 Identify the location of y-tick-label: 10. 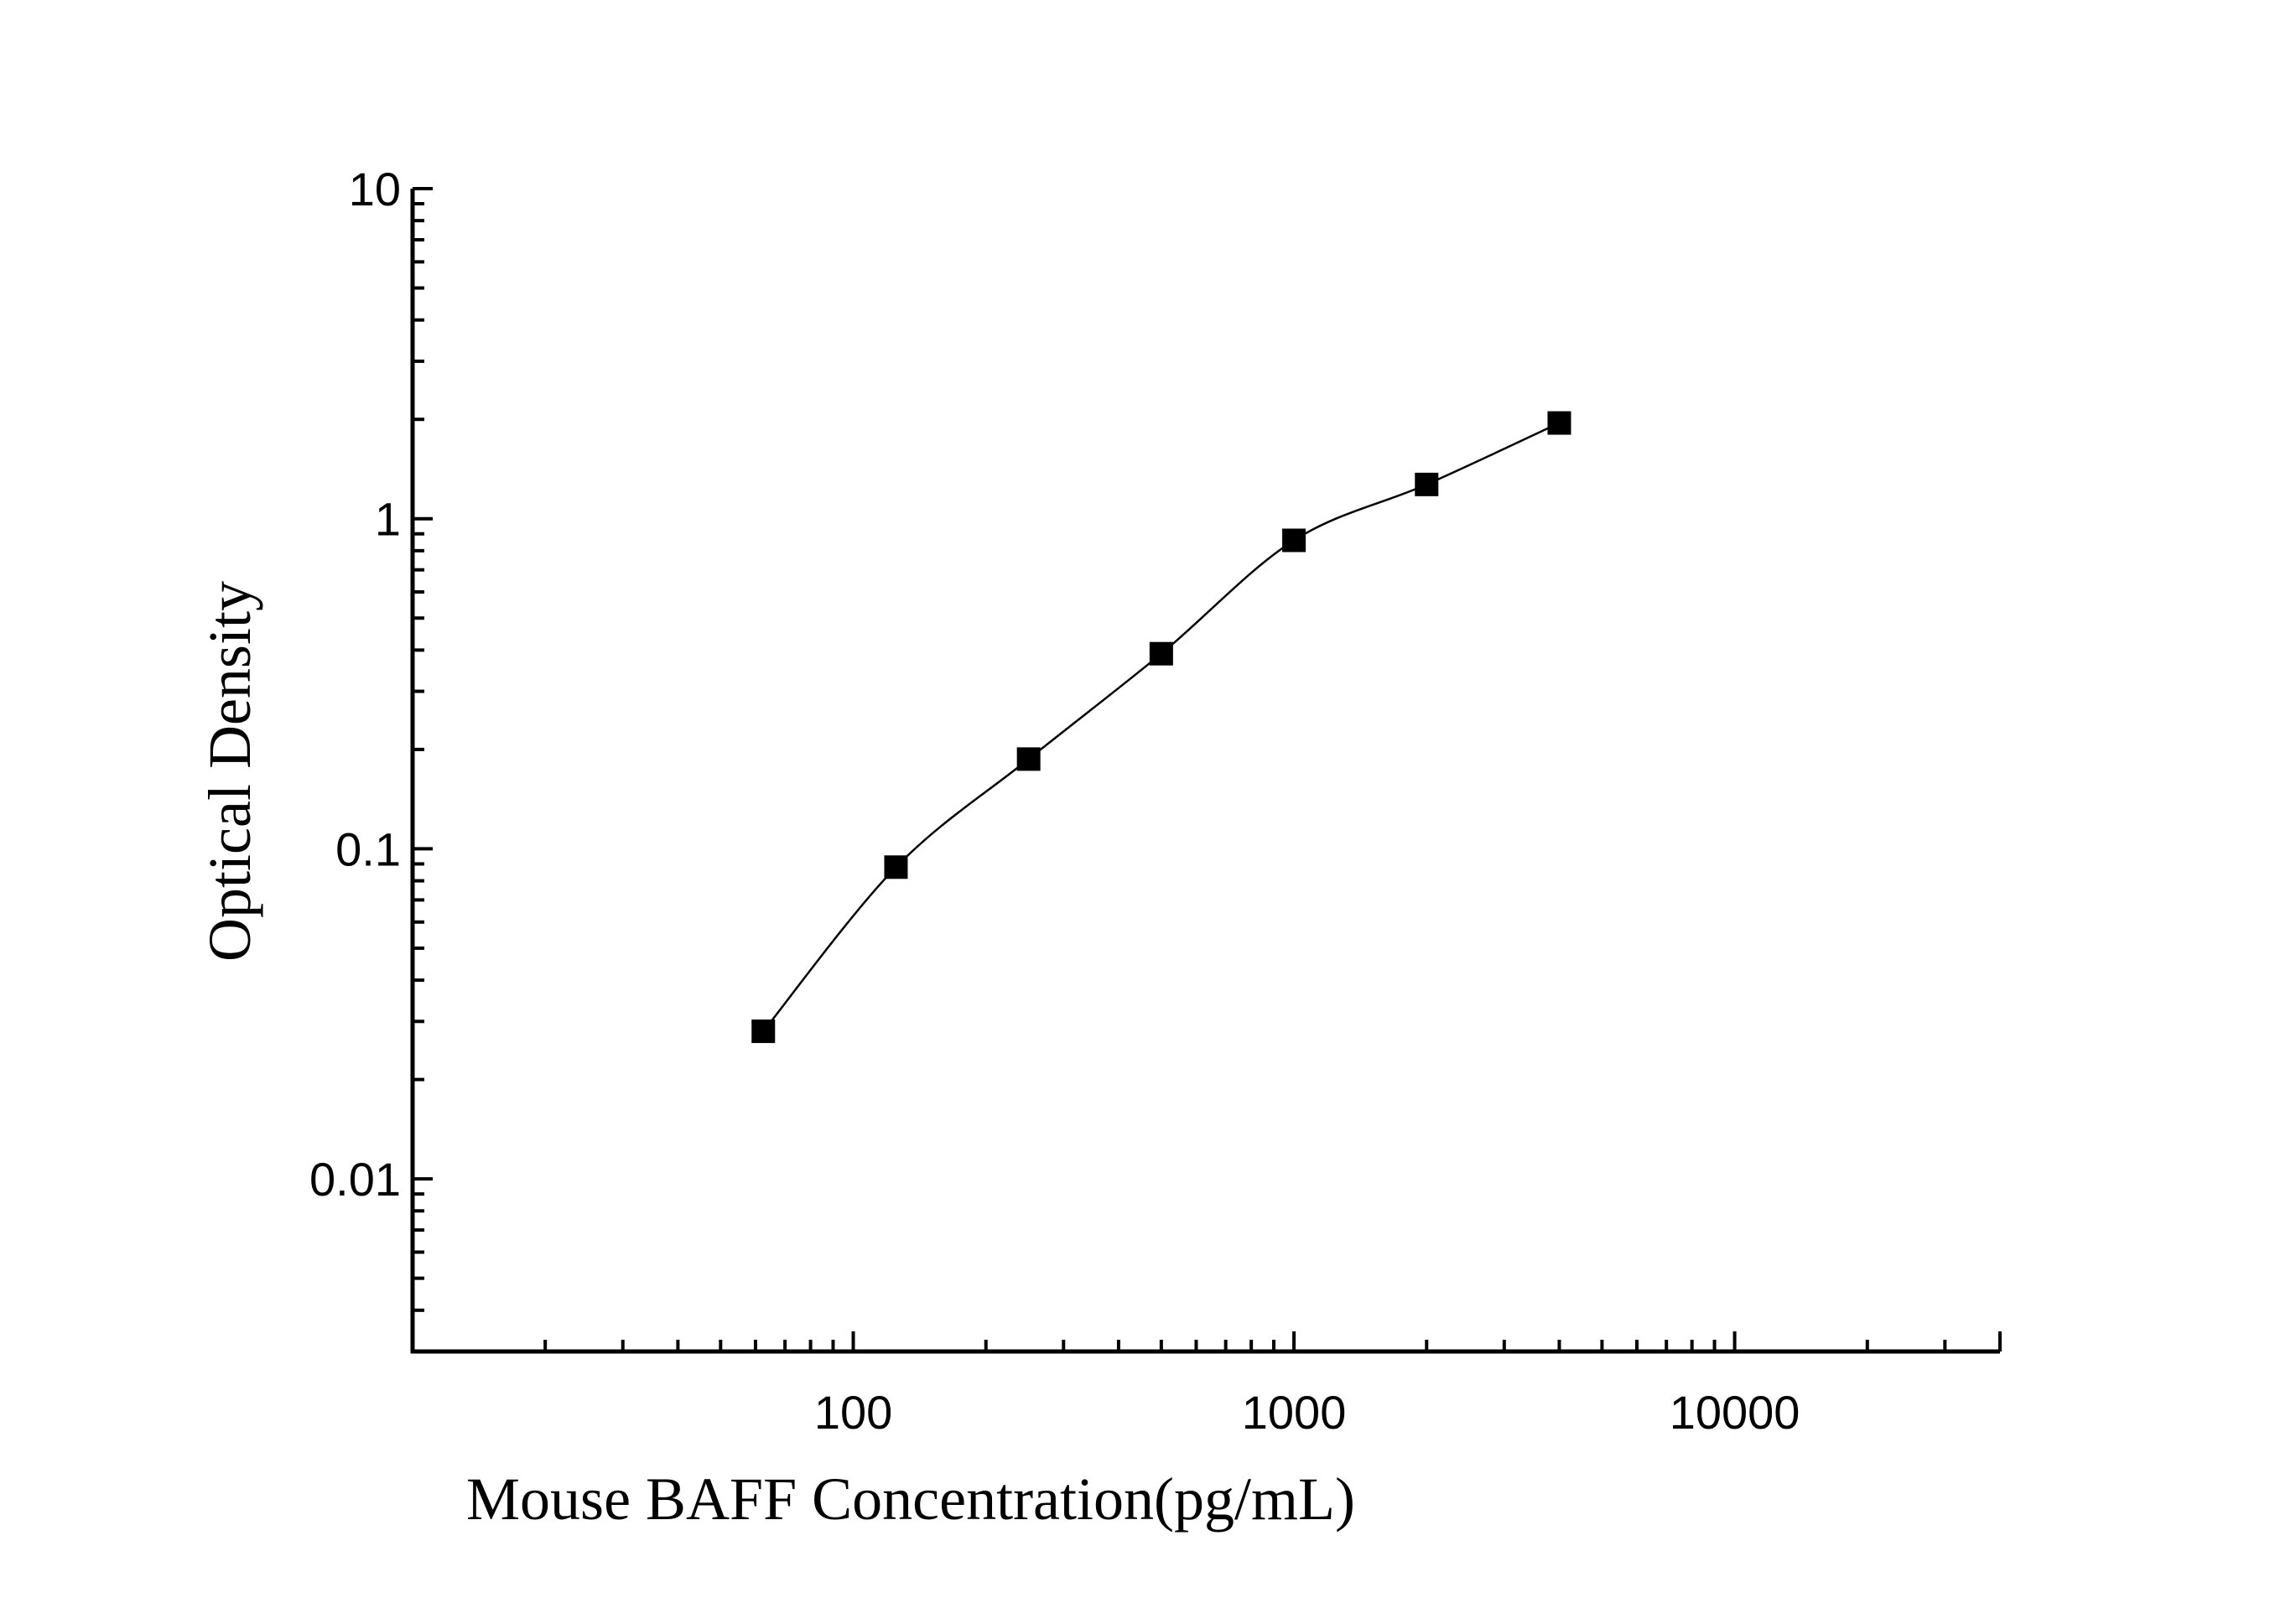
(375, 189).